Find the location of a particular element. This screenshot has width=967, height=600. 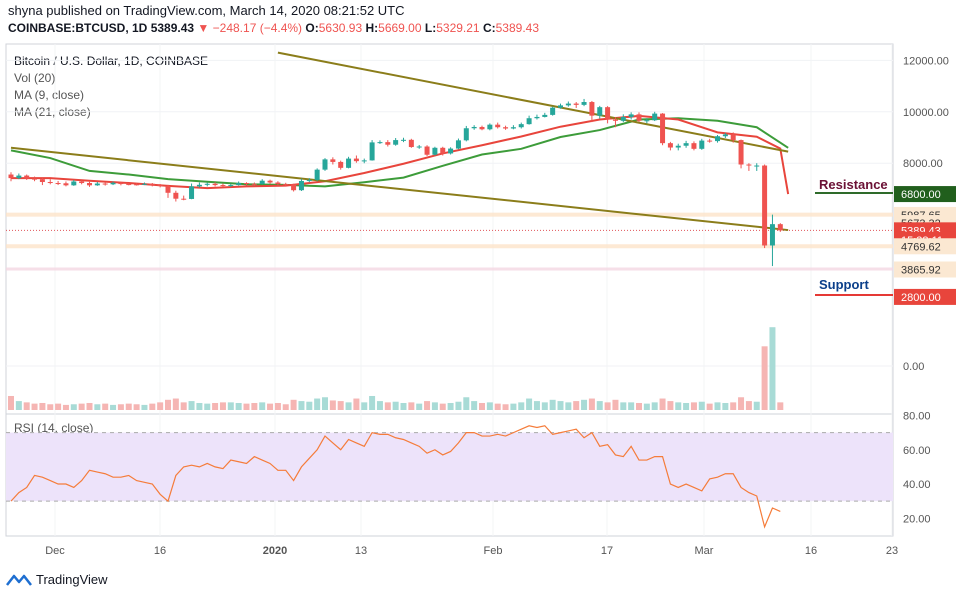

time-axis-tick: 2020 is located at coordinates (275, 551).